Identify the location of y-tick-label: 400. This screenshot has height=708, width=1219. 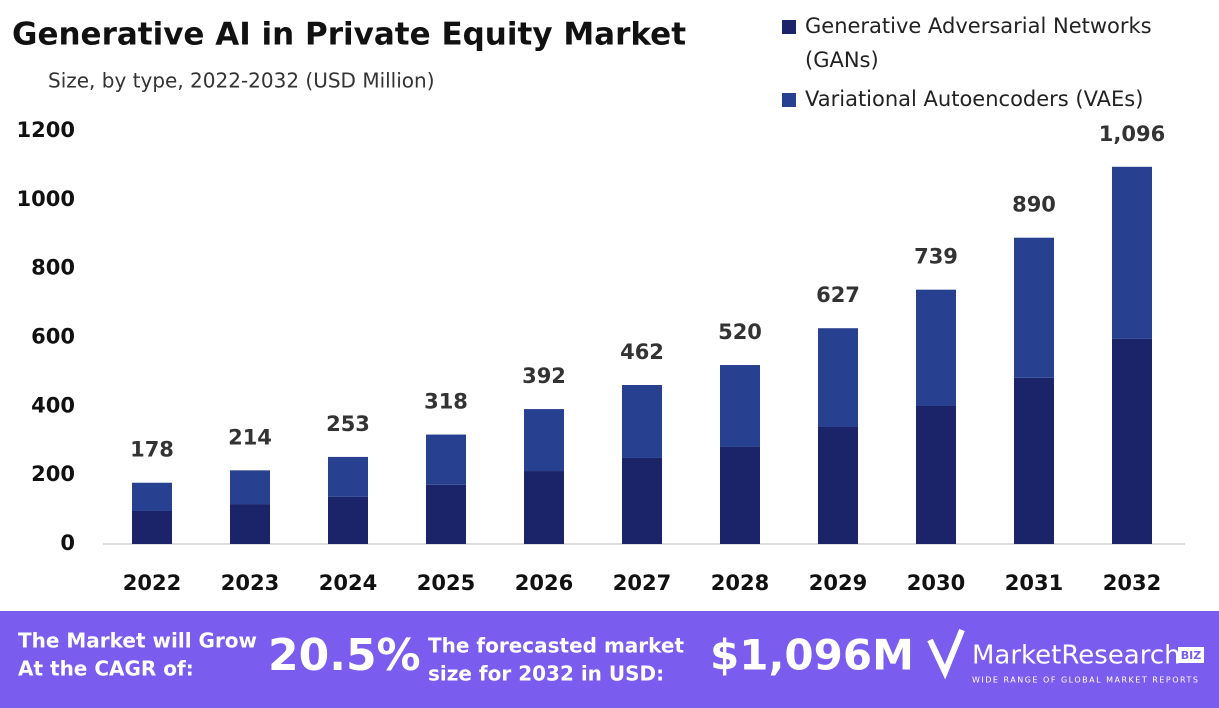
(53, 405).